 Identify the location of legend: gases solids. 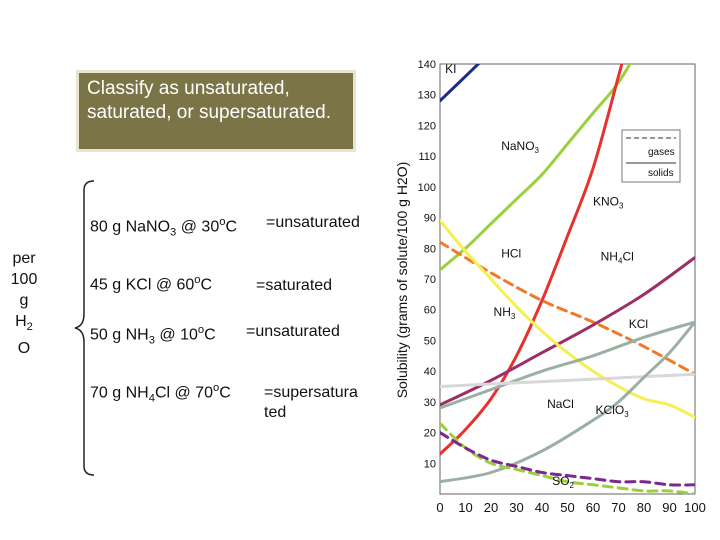
(651, 156).